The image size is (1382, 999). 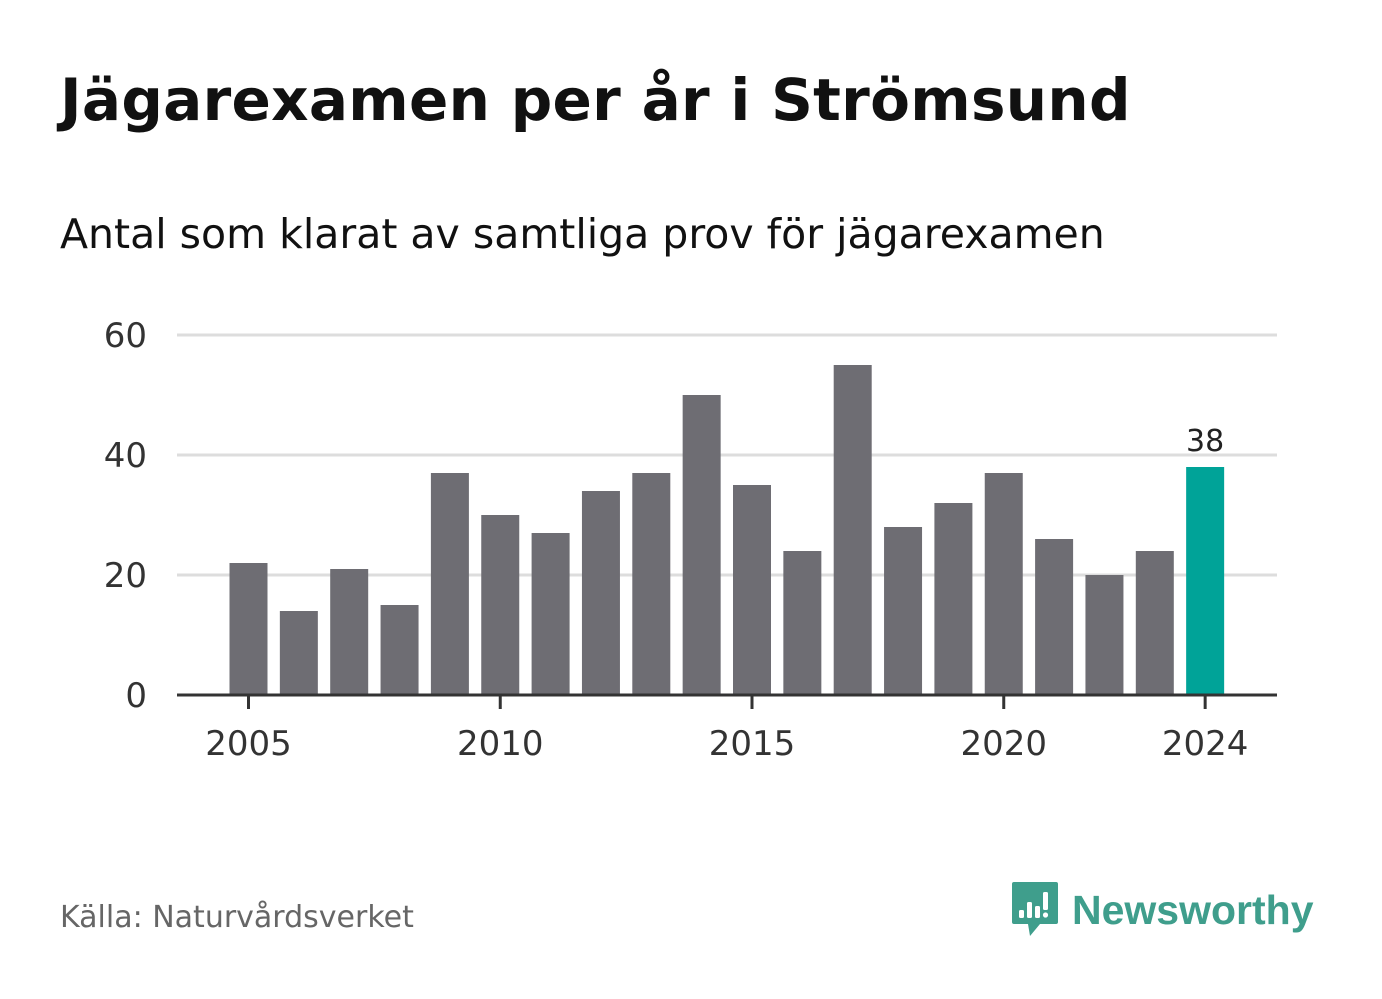 What do you see at coordinates (125, 336) in the screenshot?
I see `y-tick-label: 60` at bounding box center [125, 336].